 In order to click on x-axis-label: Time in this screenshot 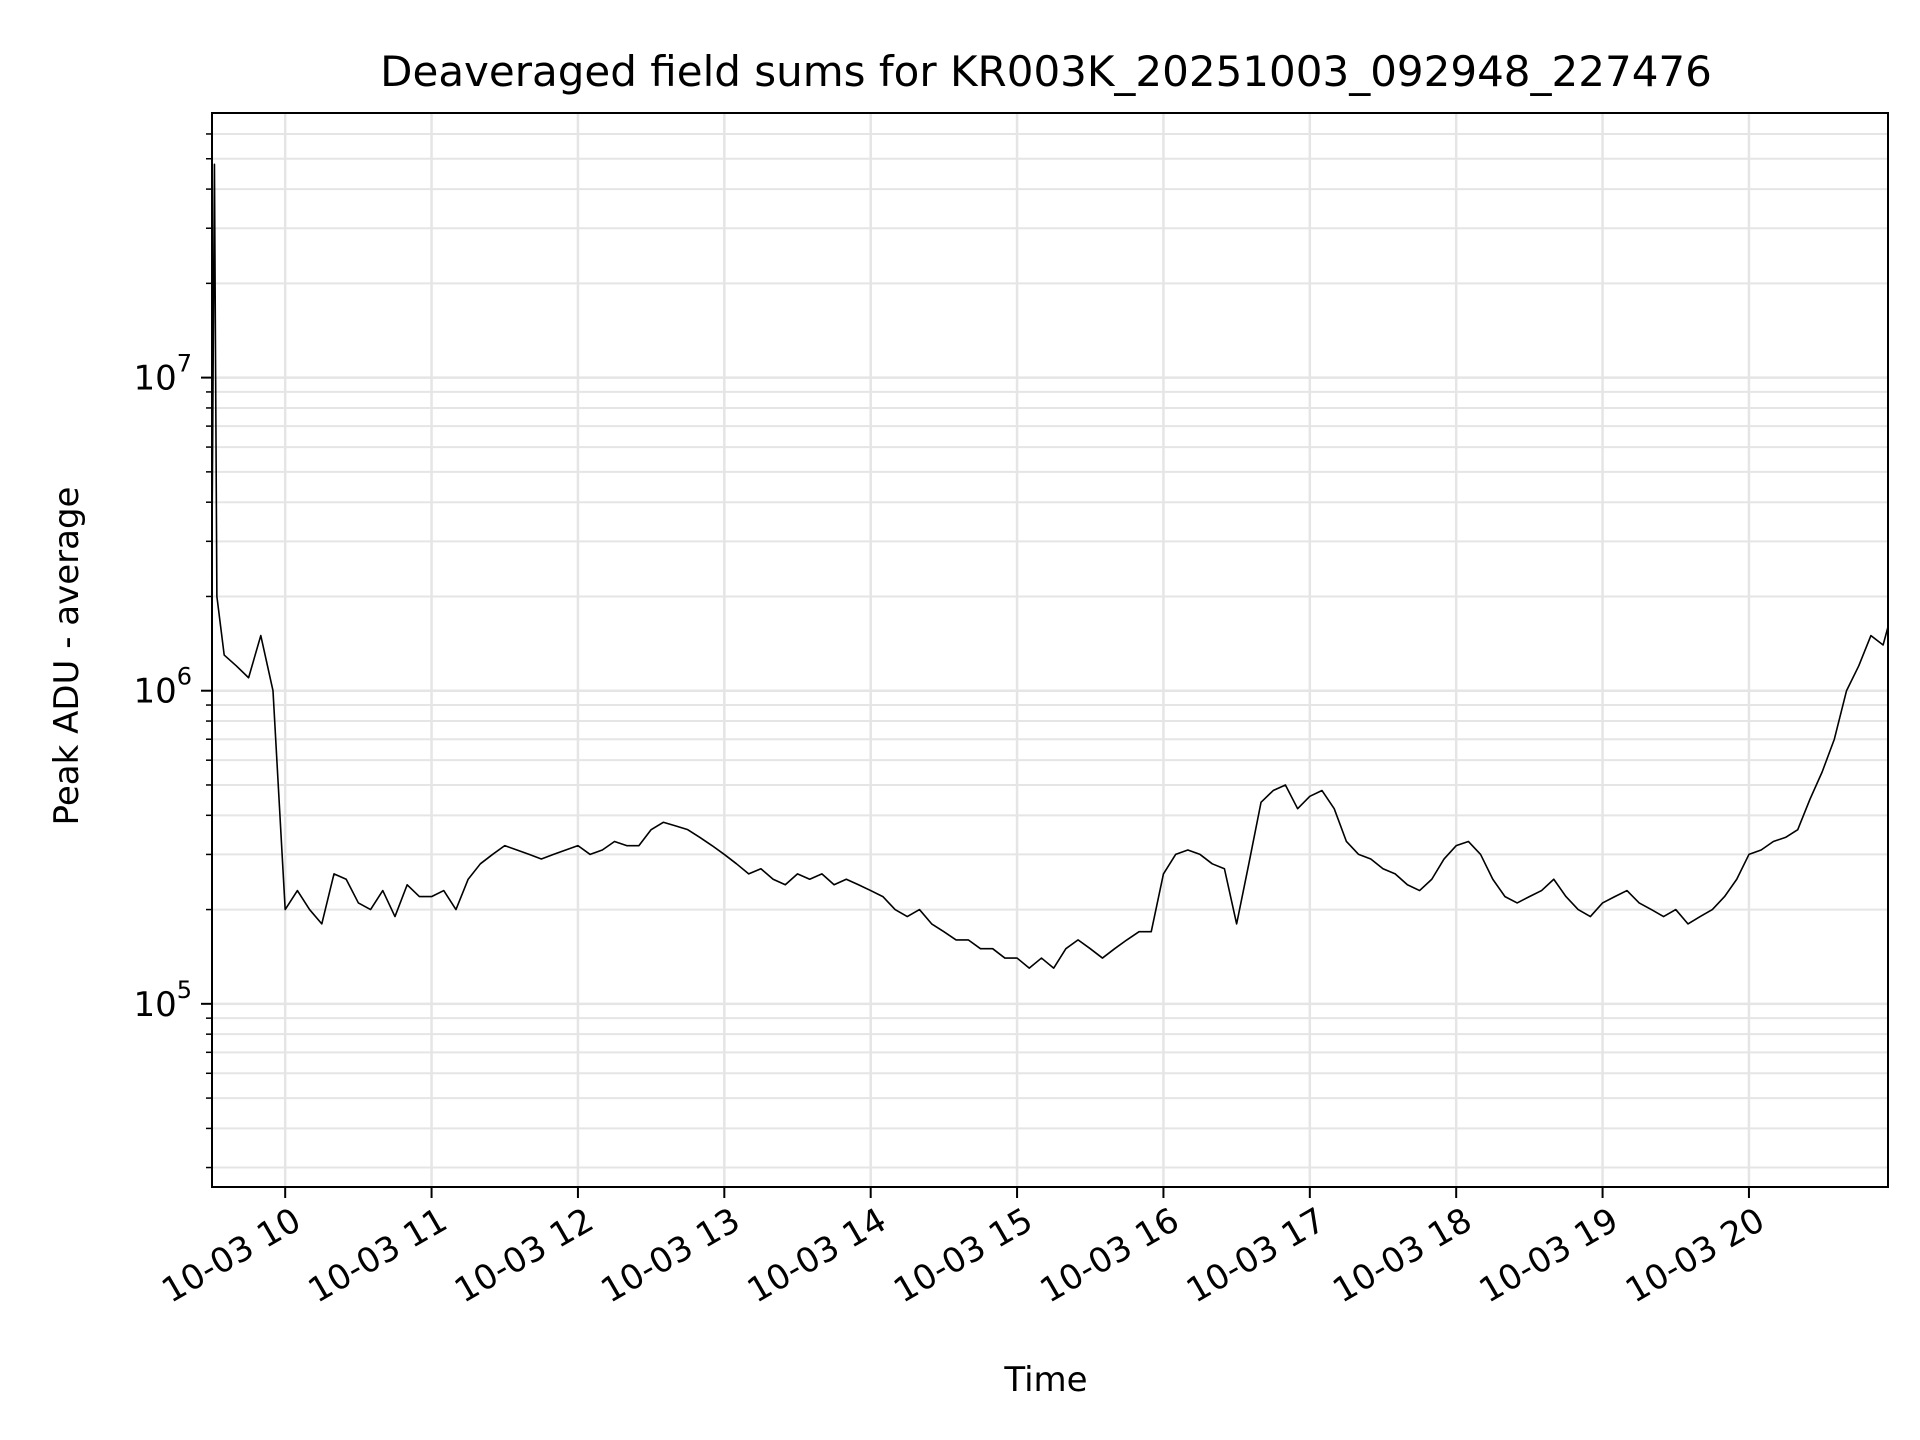, I will do `click(1045, 1380)`.